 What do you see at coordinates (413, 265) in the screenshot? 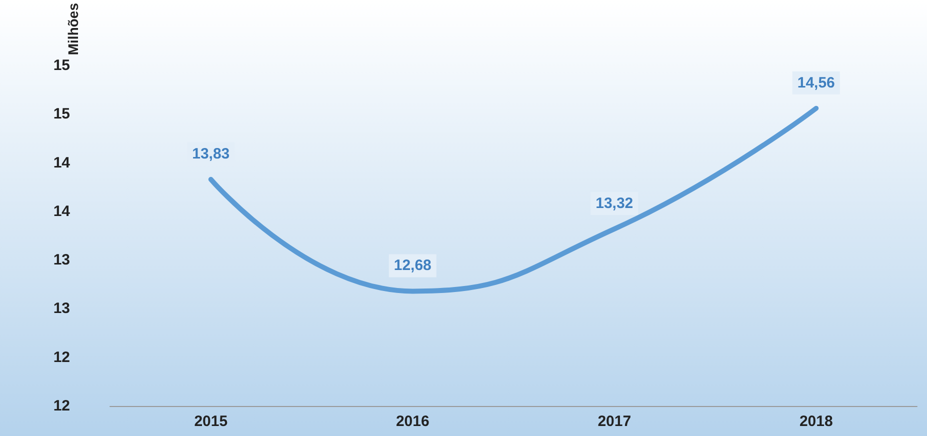
I see `data-label: 12,68` at bounding box center [413, 265].